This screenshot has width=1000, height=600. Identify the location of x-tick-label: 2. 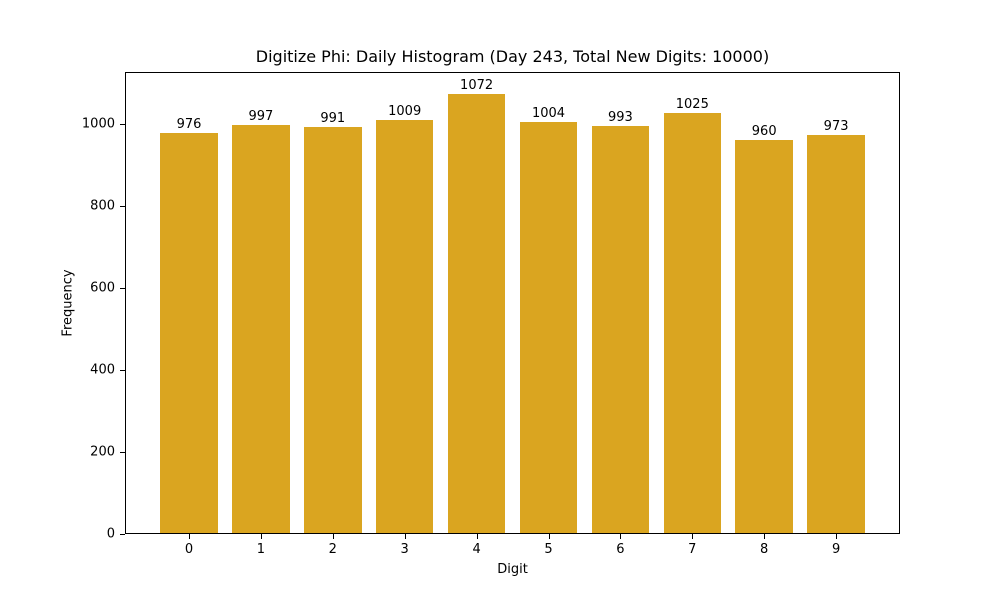
(332, 549).